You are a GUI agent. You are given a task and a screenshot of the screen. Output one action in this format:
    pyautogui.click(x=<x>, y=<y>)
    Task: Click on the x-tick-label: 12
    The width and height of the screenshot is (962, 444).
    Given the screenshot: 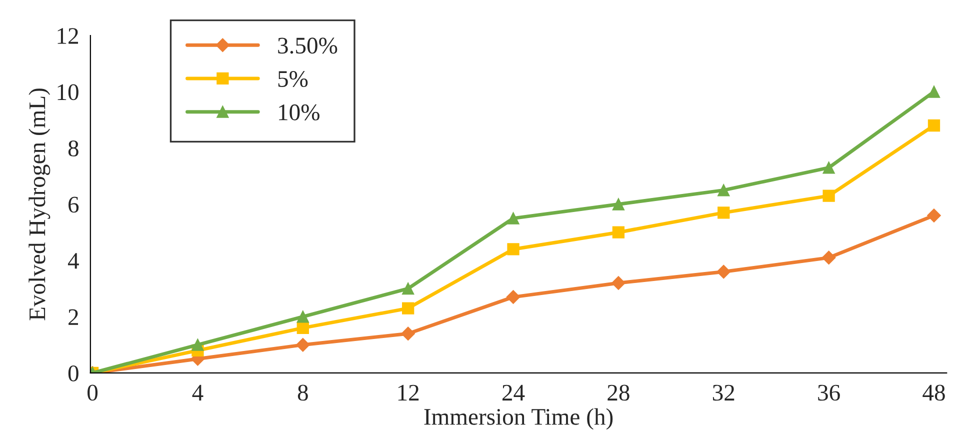 What is the action you would take?
    pyautogui.click(x=408, y=392)
    